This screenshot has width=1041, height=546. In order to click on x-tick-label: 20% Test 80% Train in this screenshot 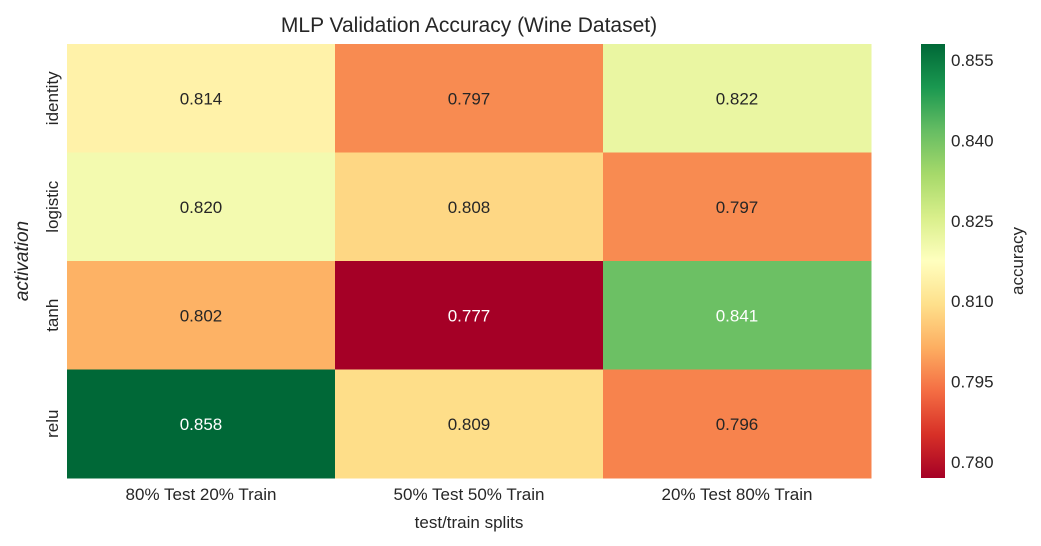, I will do `click(737, 494)`.